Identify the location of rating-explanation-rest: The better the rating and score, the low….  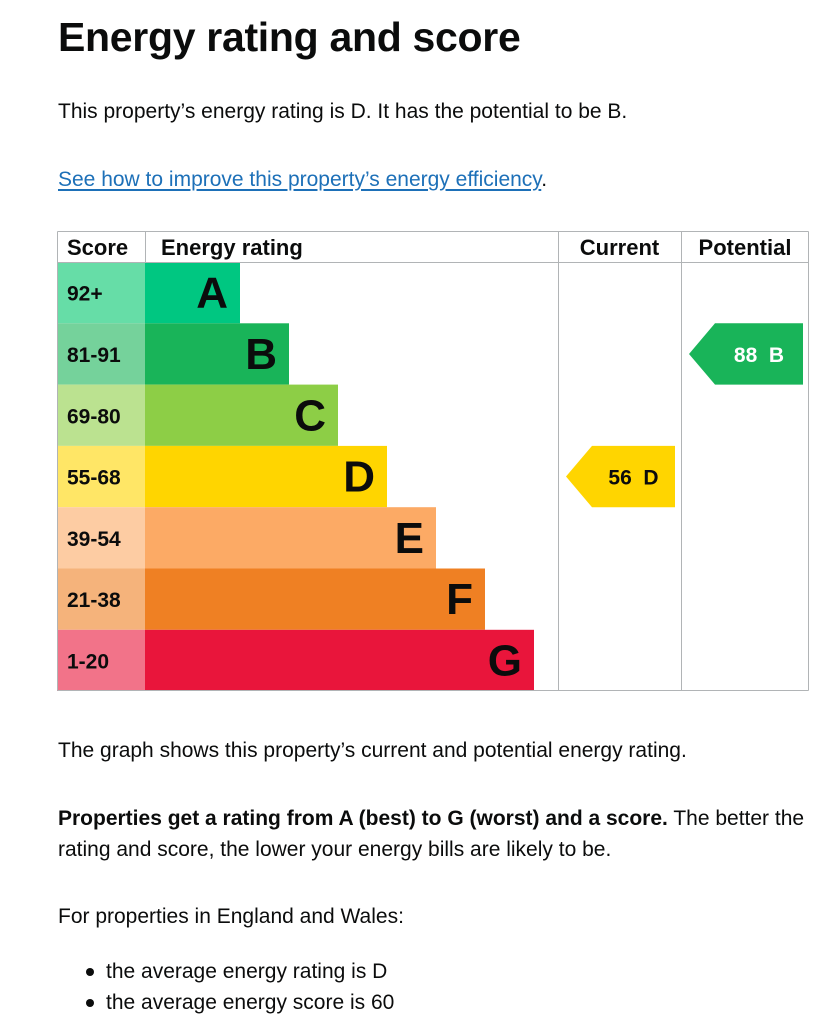
(431, 834).